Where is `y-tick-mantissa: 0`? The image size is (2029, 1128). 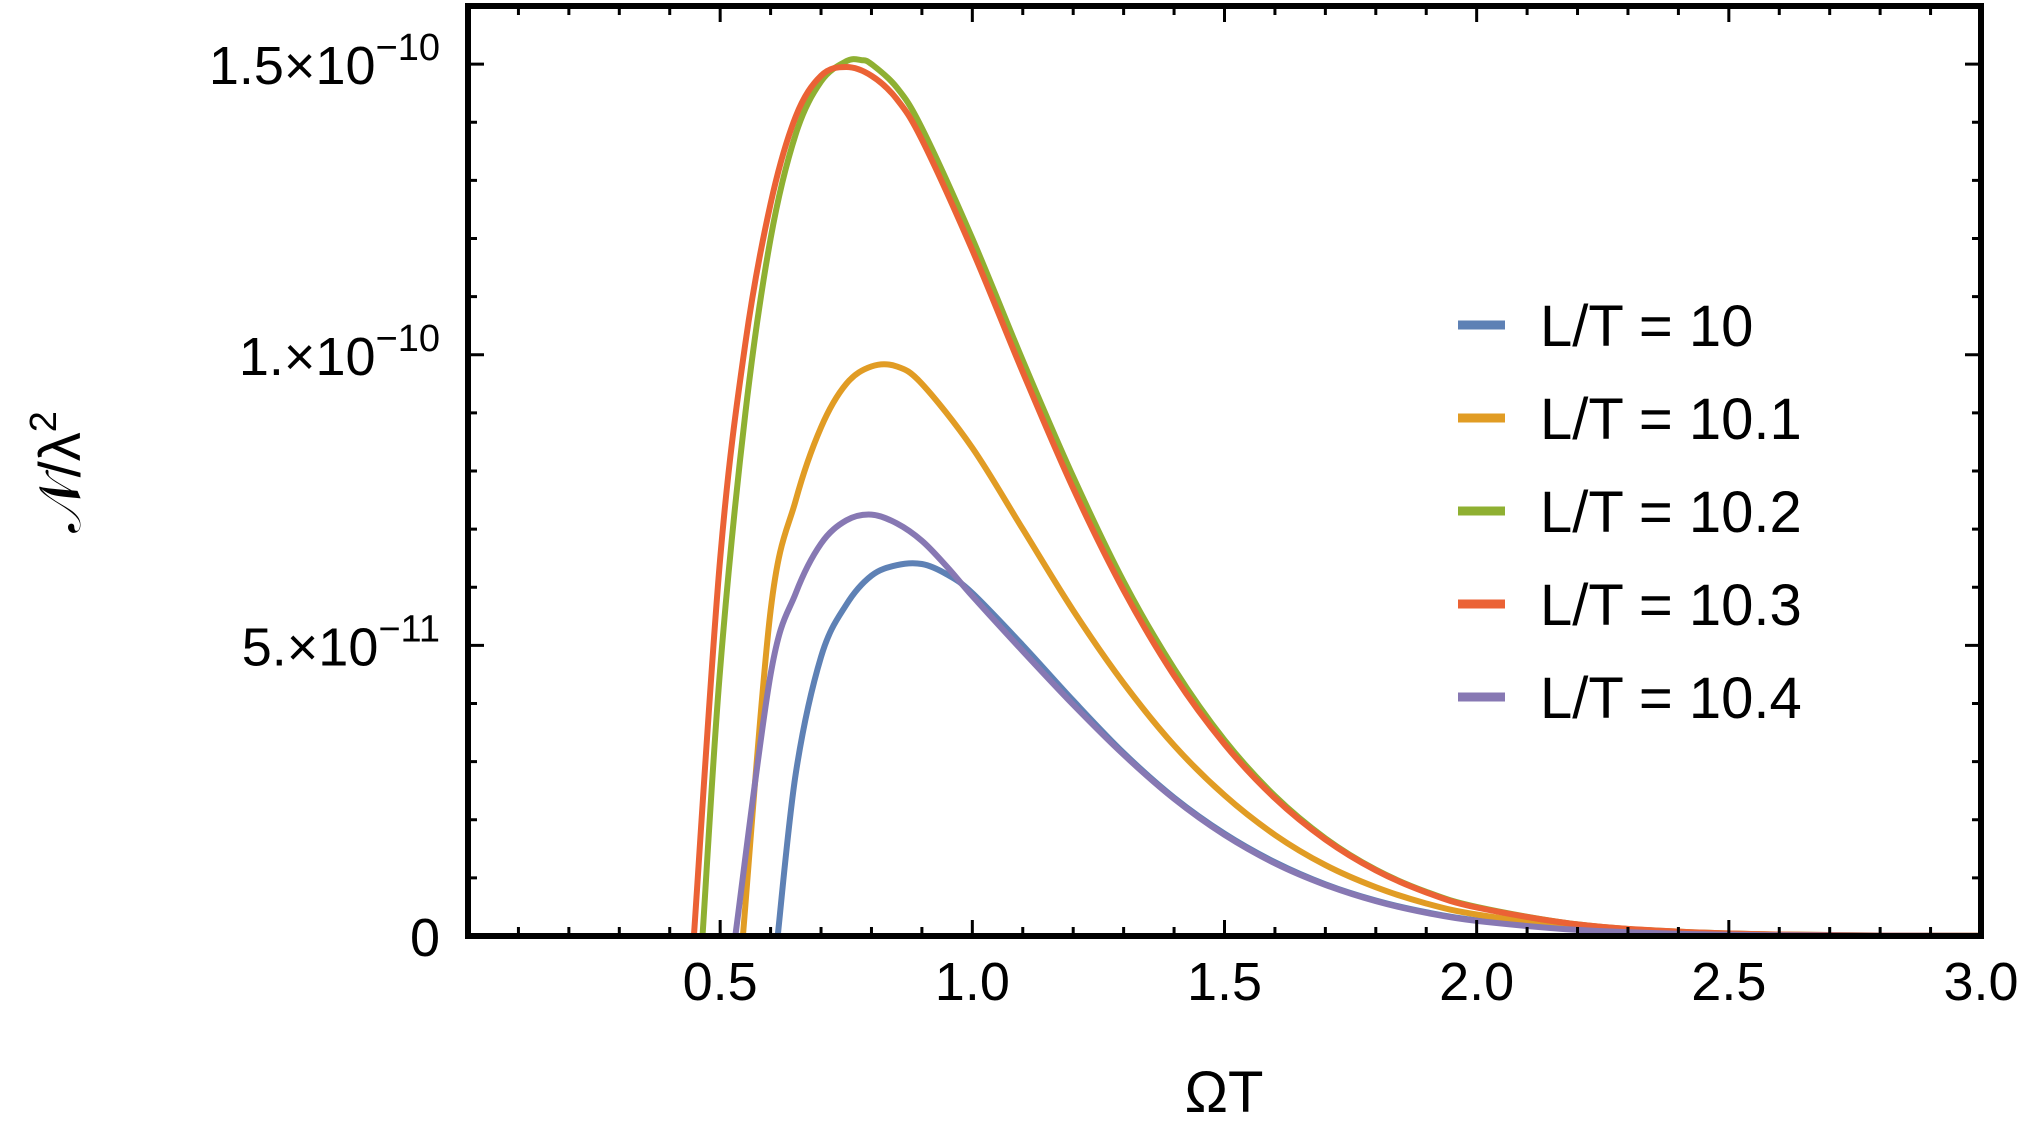 y-tick-mantissa: 0 is located at coordinates (425, 938).